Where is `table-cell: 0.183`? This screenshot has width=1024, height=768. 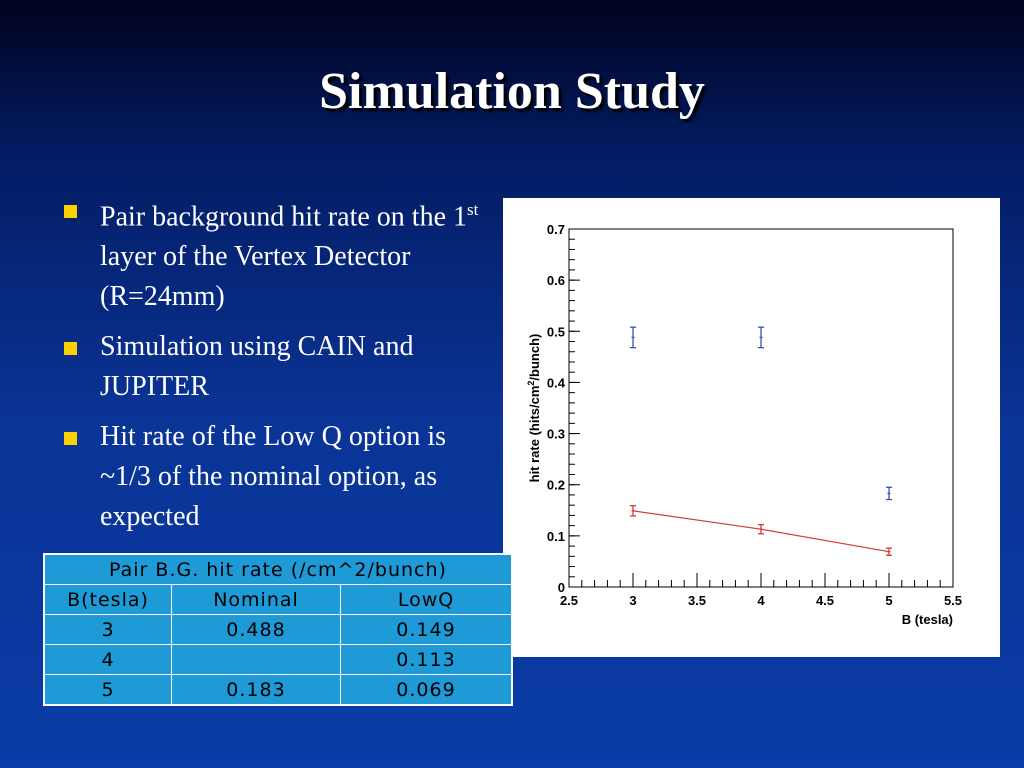
table-cell: 0.183 is located at coordinates (256, 690).